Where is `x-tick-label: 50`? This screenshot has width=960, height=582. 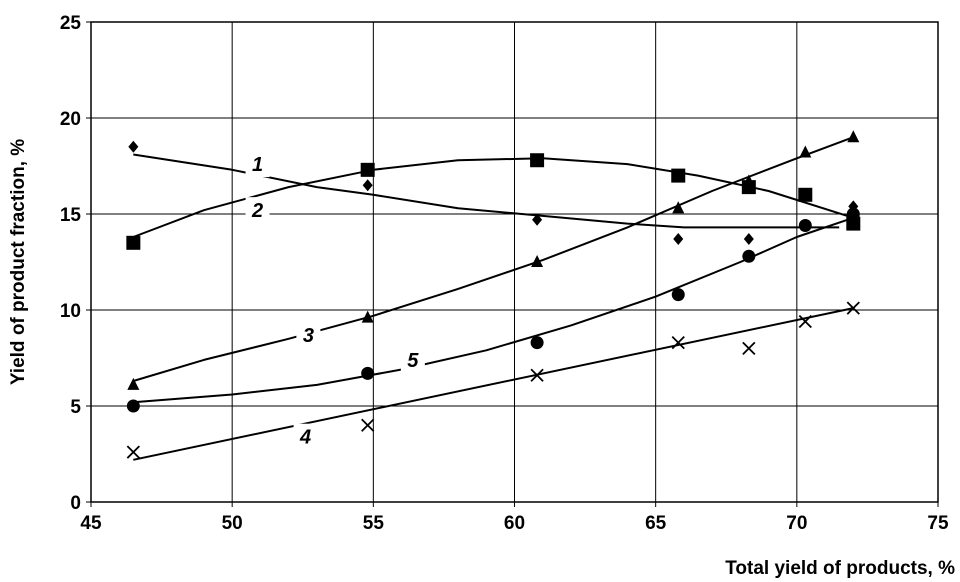 x-tick-label: 50 is located at coordinates (232, 523).